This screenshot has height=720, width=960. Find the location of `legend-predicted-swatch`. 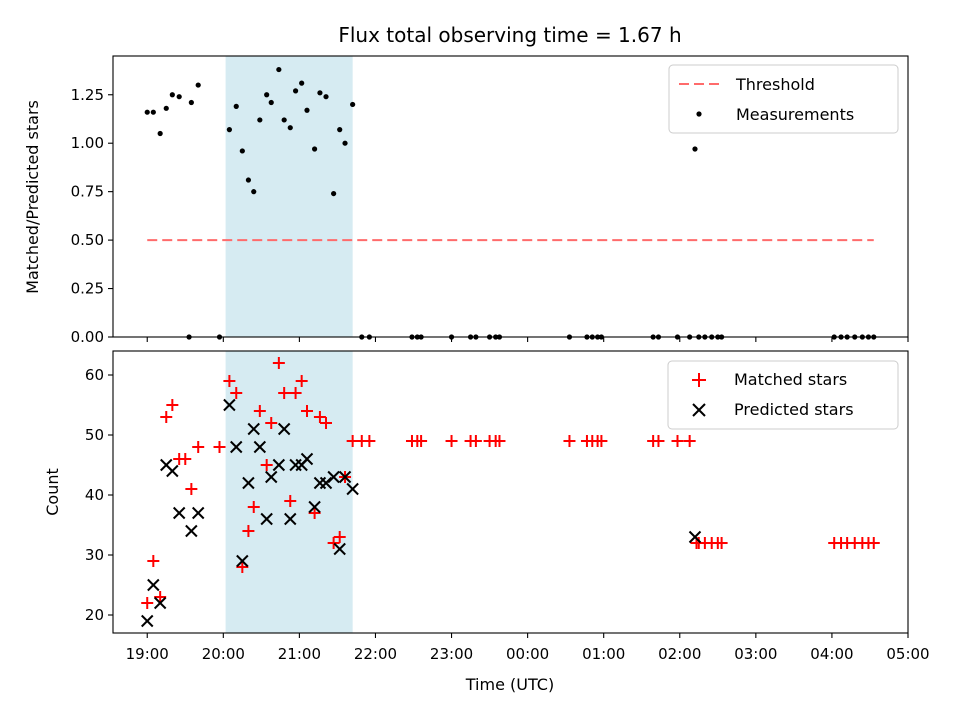

legend-predicted-swatch is located at coordinates (699, 410).